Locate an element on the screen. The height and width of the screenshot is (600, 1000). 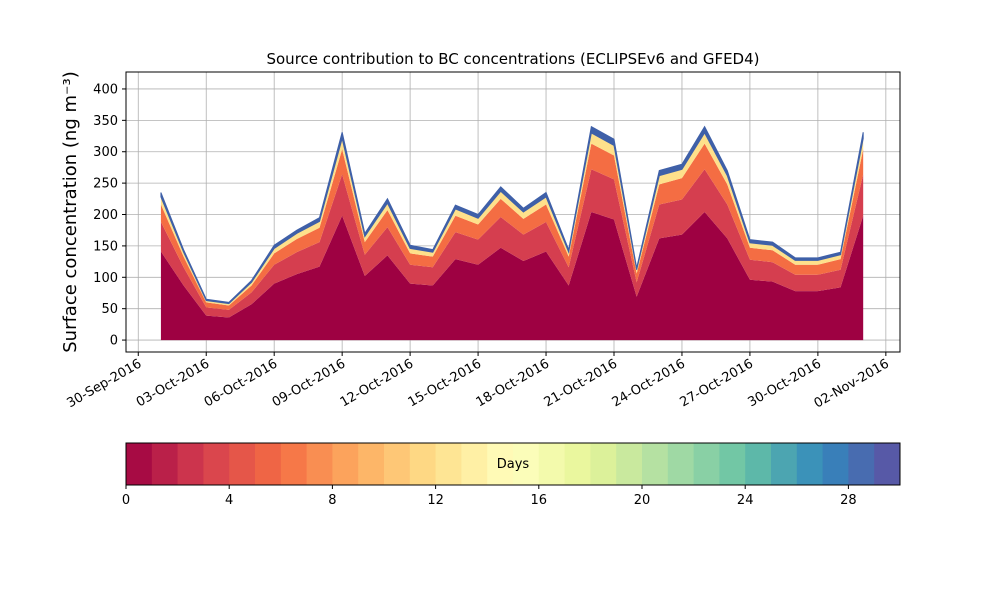
y-tick-label: 0 is located at coordinates (114, 341).